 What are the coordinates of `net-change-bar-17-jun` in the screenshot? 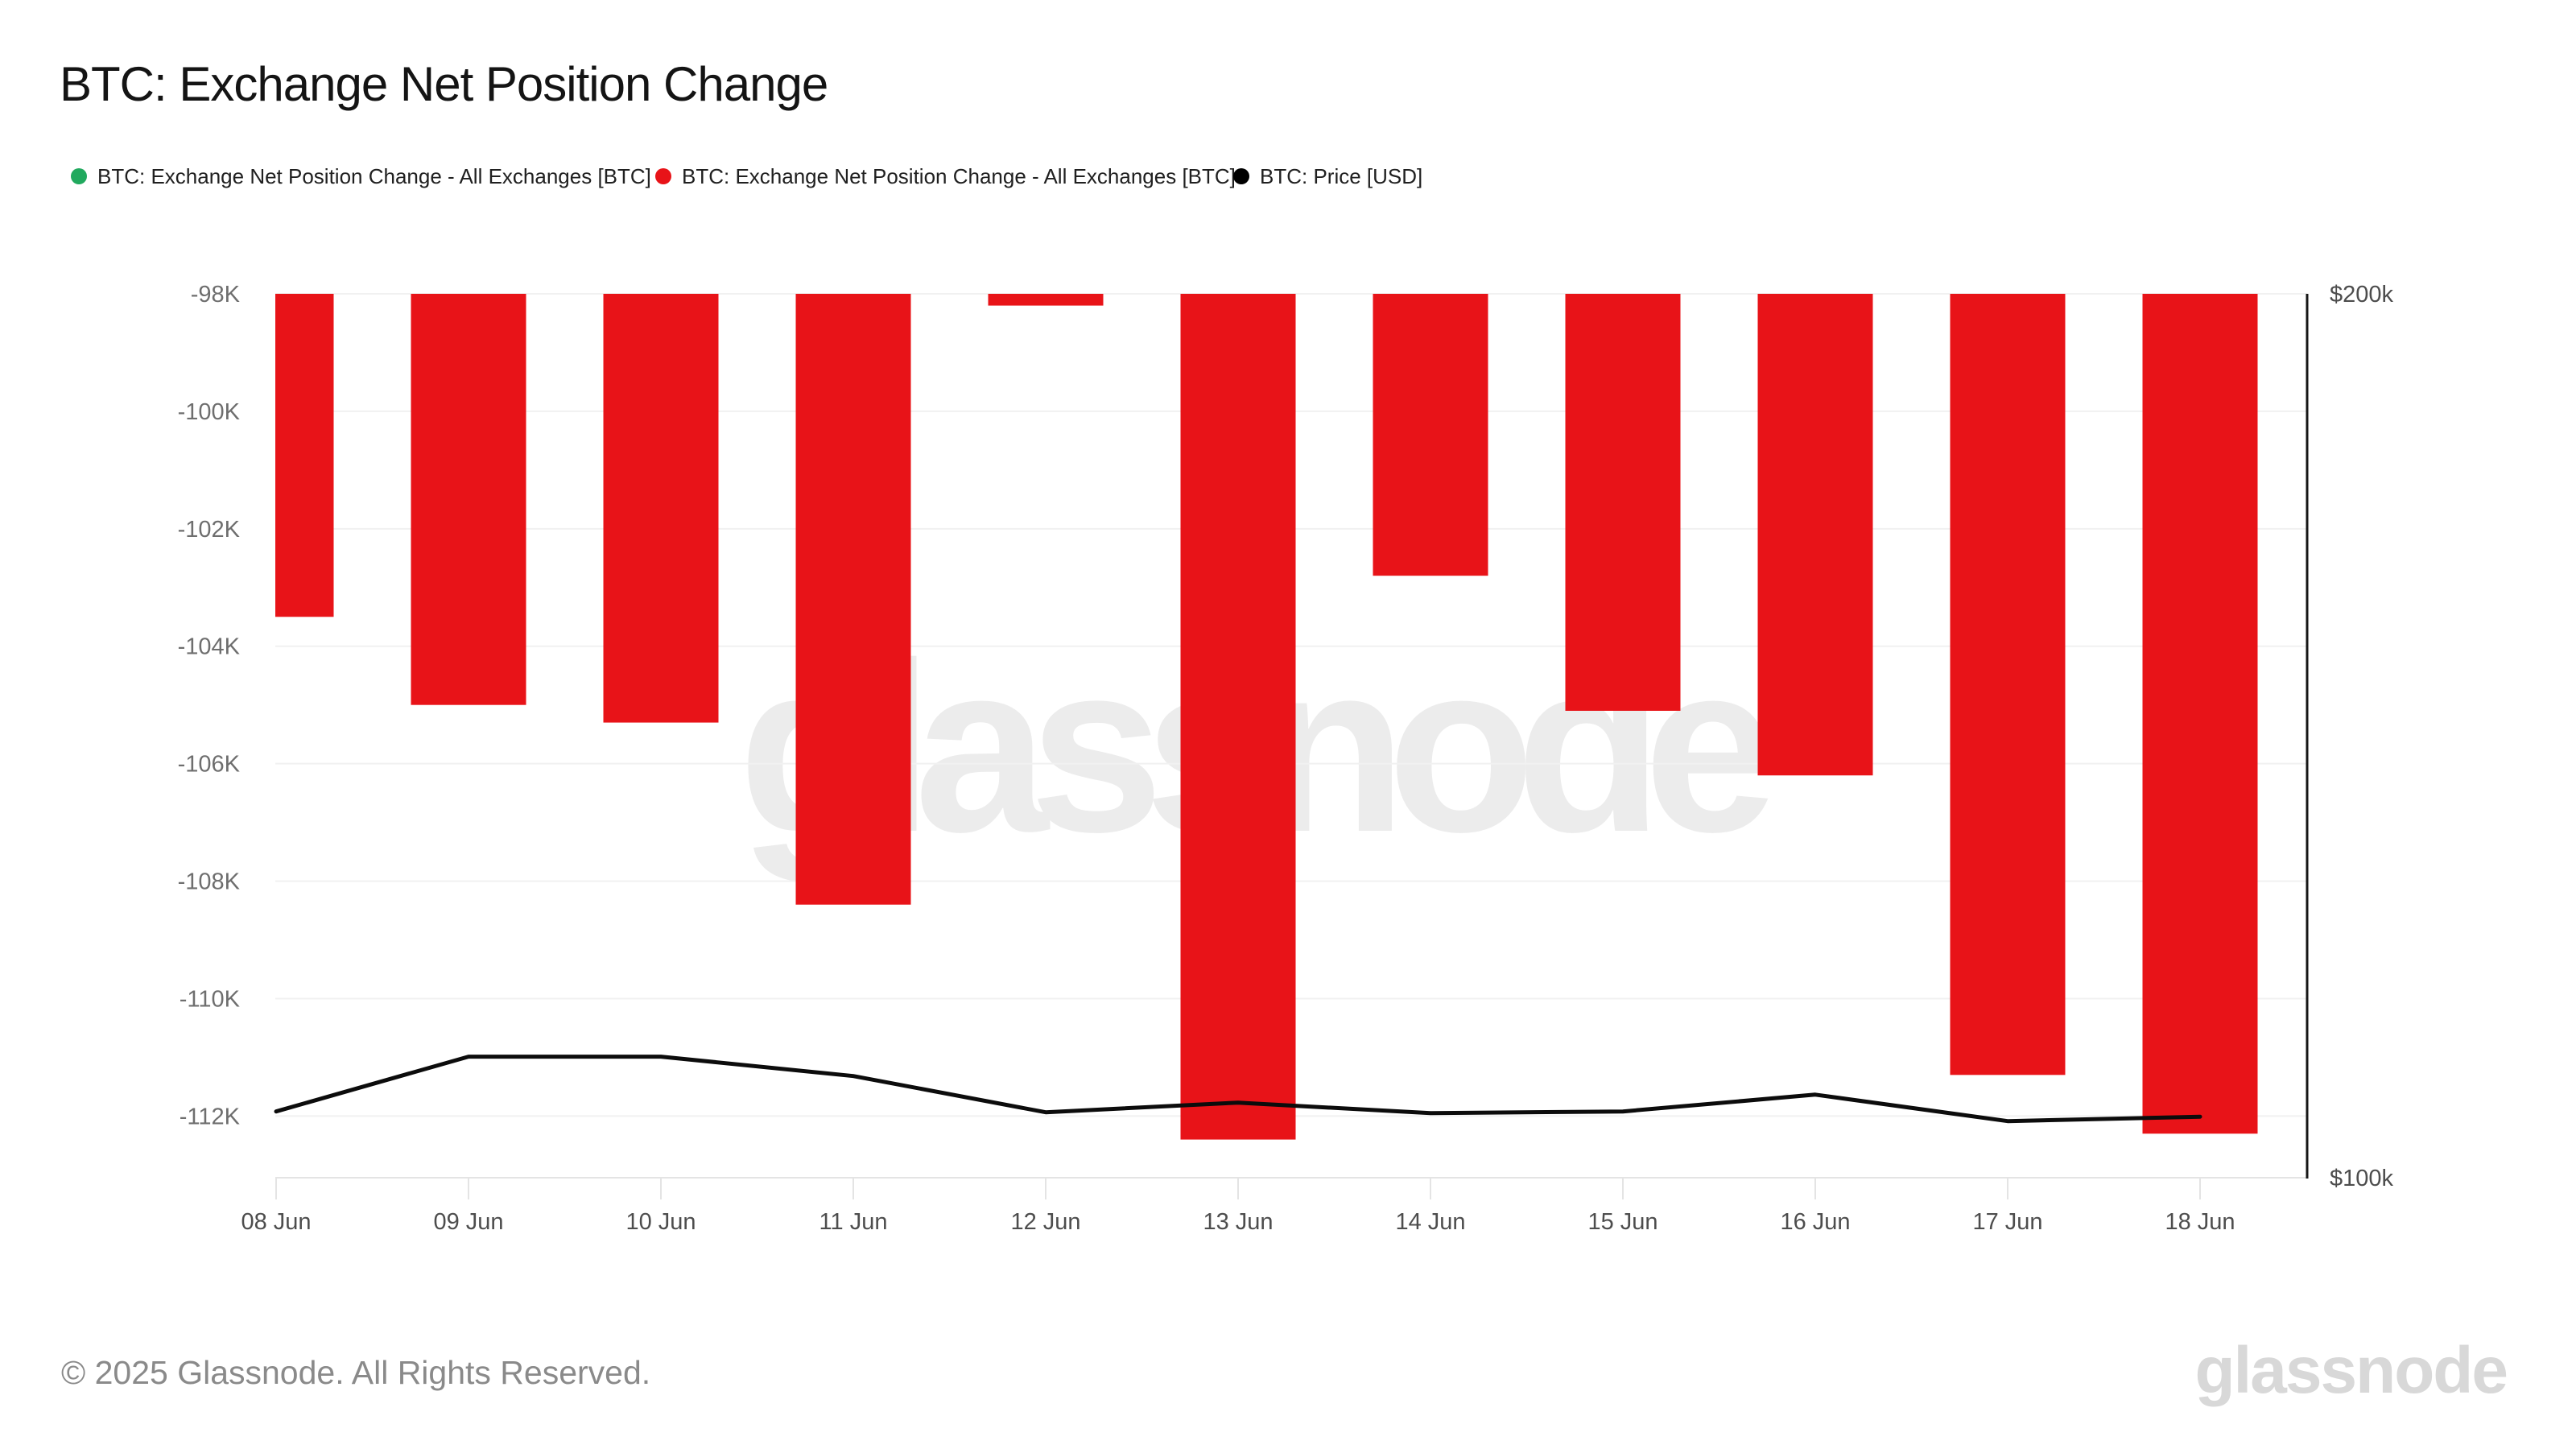 It's located at (2008, 684).